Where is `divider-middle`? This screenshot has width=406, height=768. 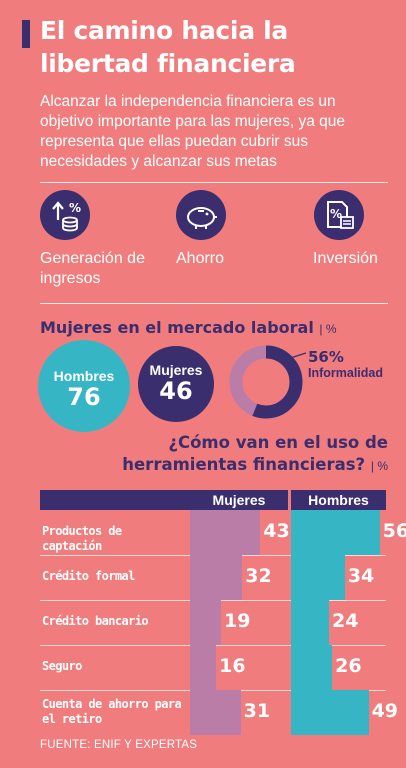
divider-middle is located at coordinates (214, 303).